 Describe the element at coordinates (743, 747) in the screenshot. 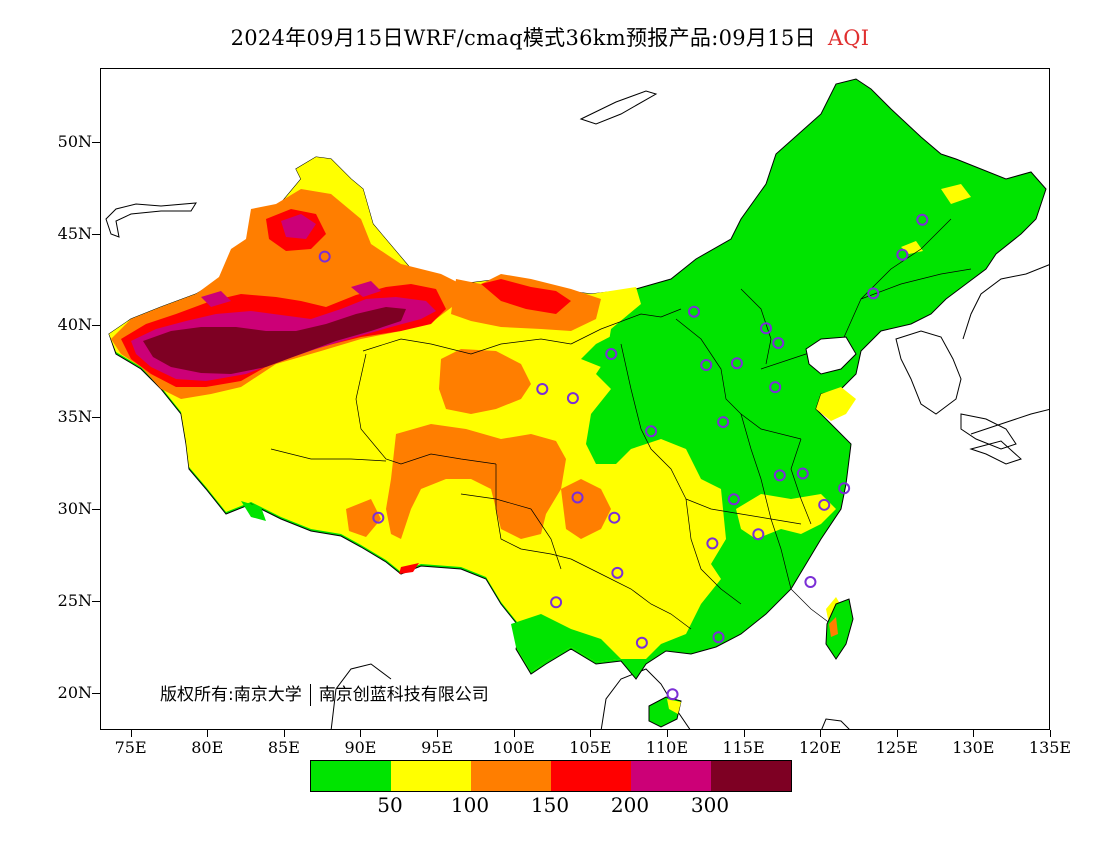

I see `lon-tick-label: 115E` at that location.